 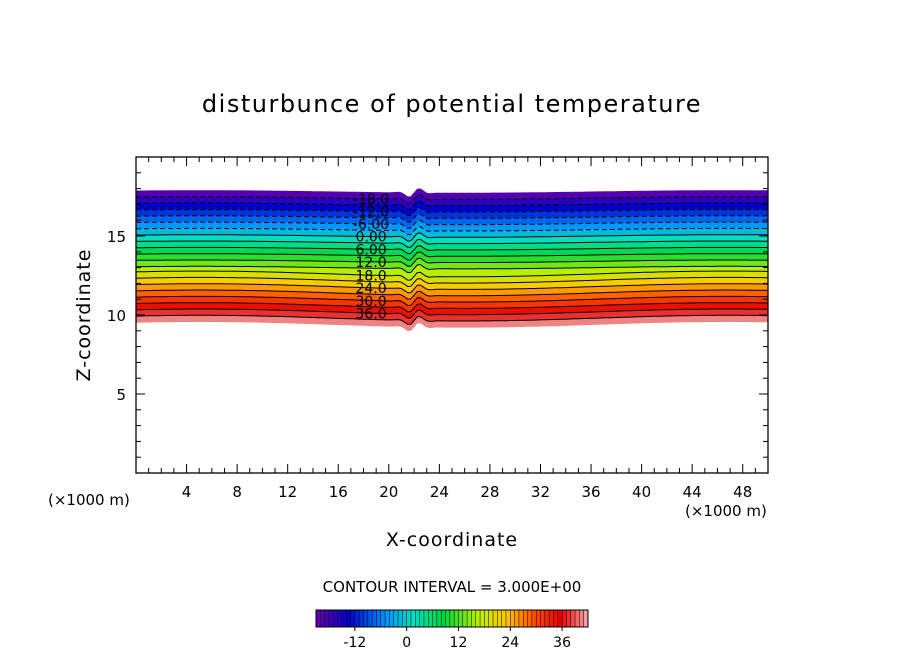 I want to click on x-tick-label: 32, so click(x=540, y=492).